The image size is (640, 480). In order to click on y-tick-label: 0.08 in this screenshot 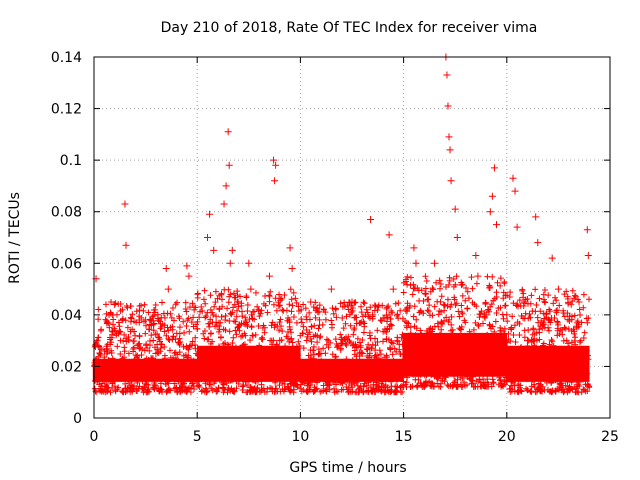, I will do `click(66, 213)`.